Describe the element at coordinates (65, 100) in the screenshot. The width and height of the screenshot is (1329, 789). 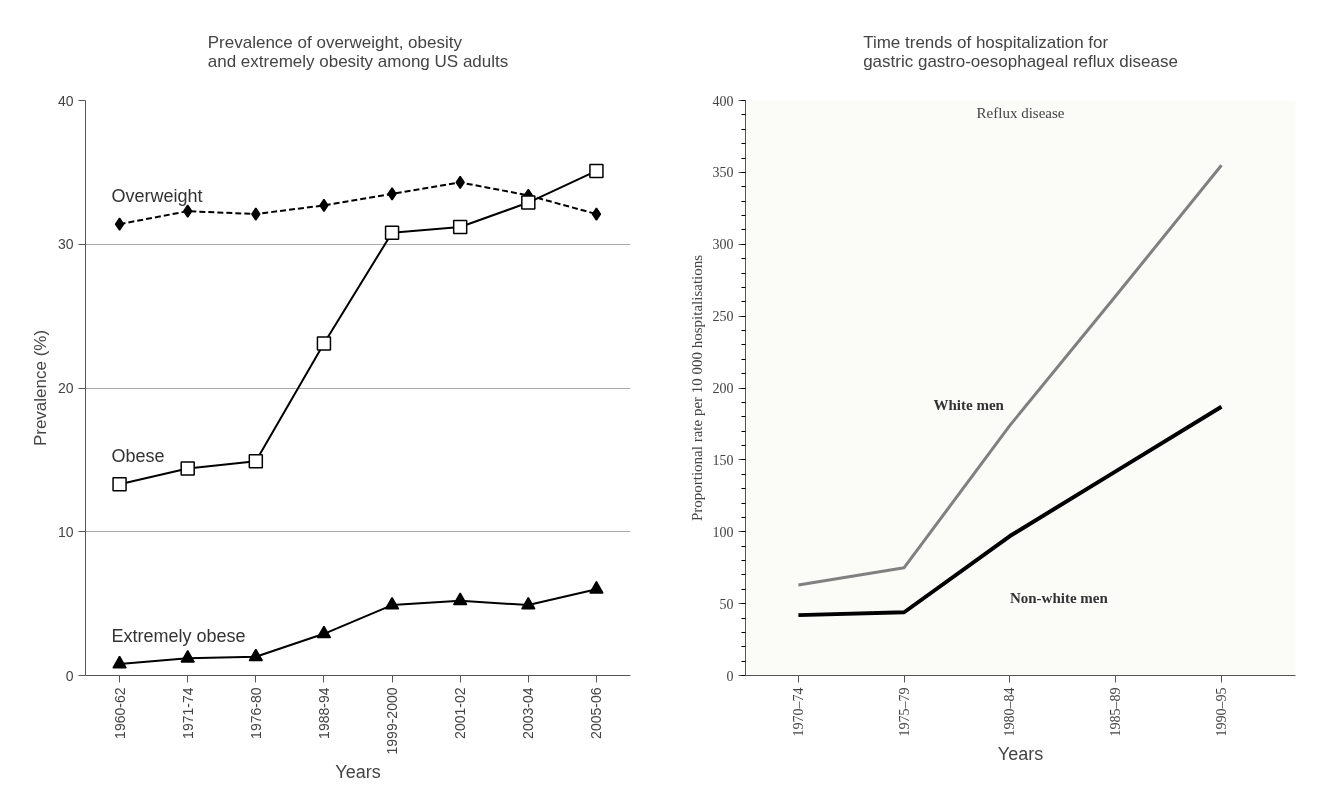
I see `y-tick-label: 40` at that location.